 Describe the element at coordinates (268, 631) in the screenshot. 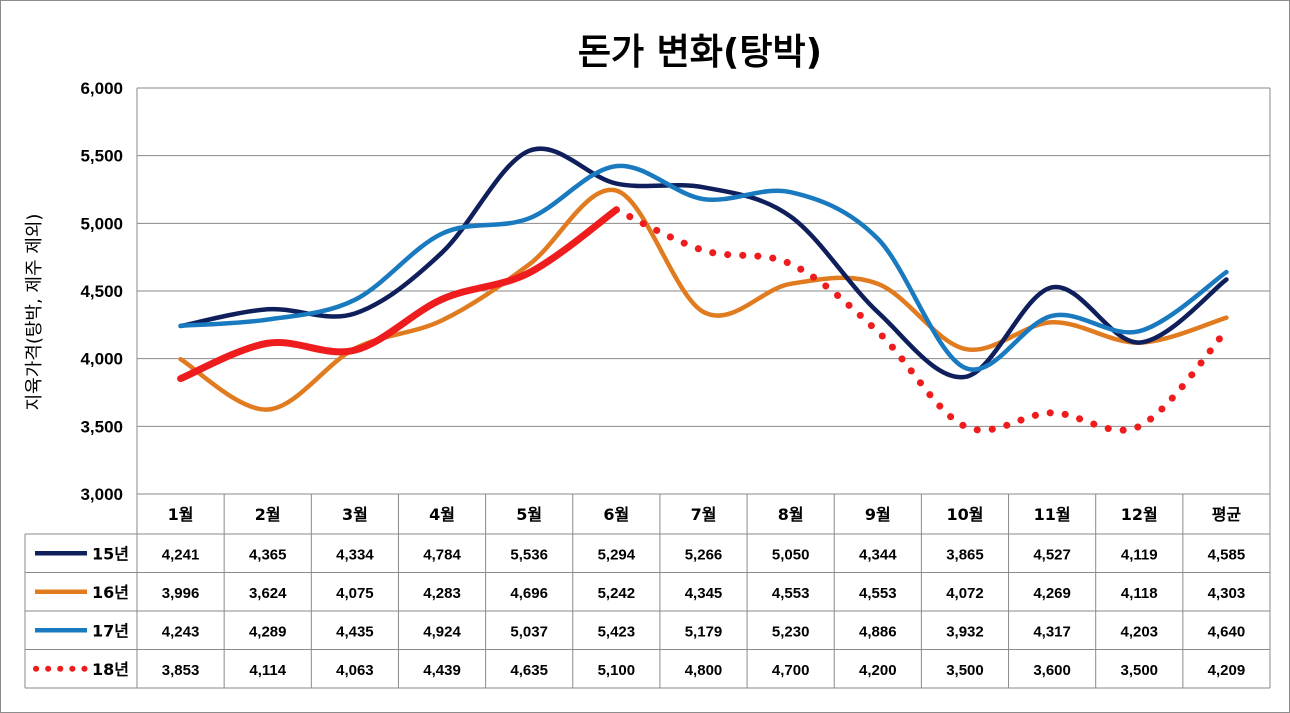

I see `table-cell-value: 4,289` at that location.